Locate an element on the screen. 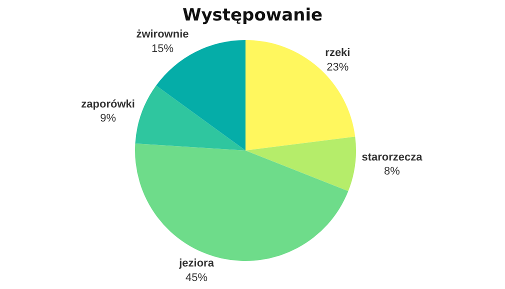  data-label: 45% is located at coordinates (197, 278).